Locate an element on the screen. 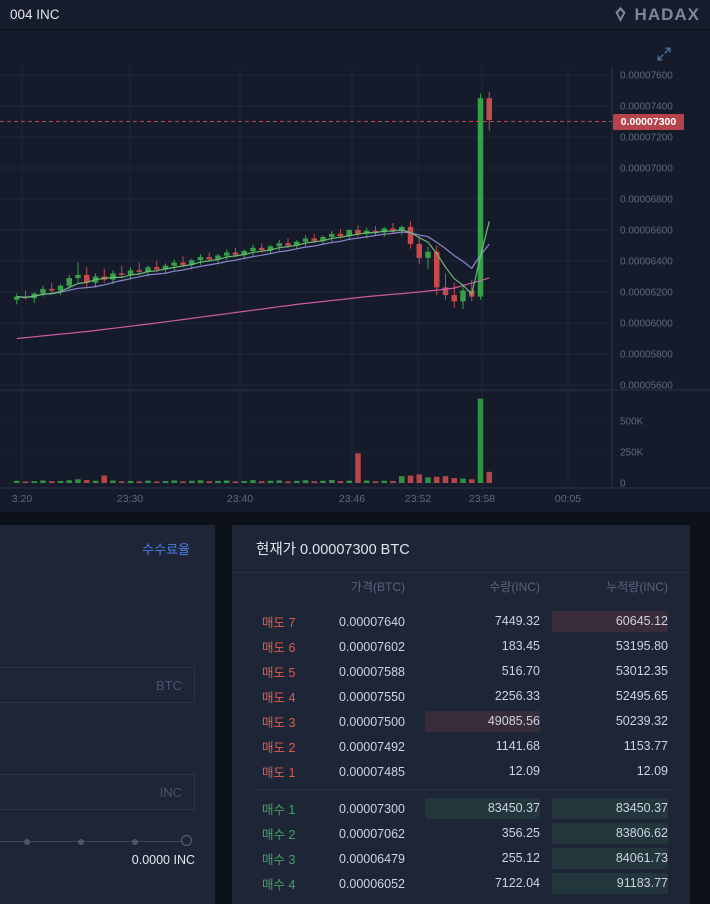  brand-logo: HADAX is located at coordinates (656, 15).